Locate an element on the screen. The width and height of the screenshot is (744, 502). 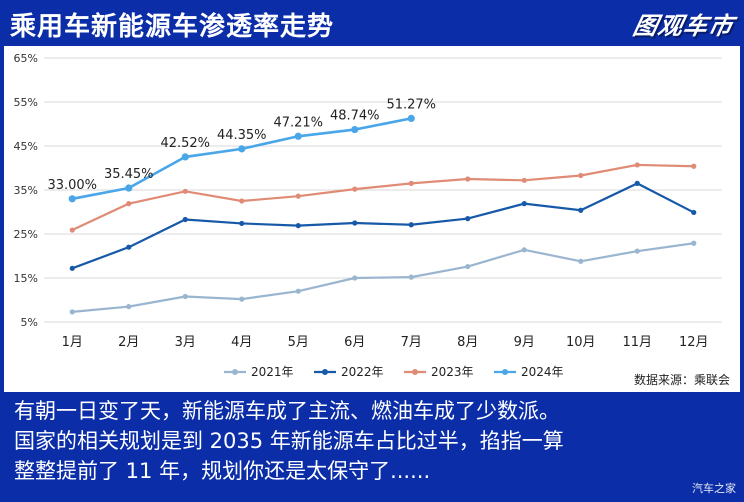
data-label: 51.27% is located at coordinates (411, 104).